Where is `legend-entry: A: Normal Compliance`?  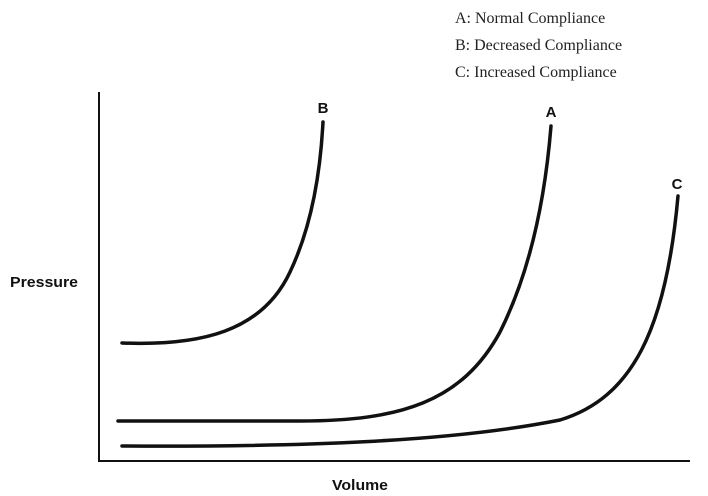 legend-entry: A: Normal Compliance is located at coordinates (530, 18).